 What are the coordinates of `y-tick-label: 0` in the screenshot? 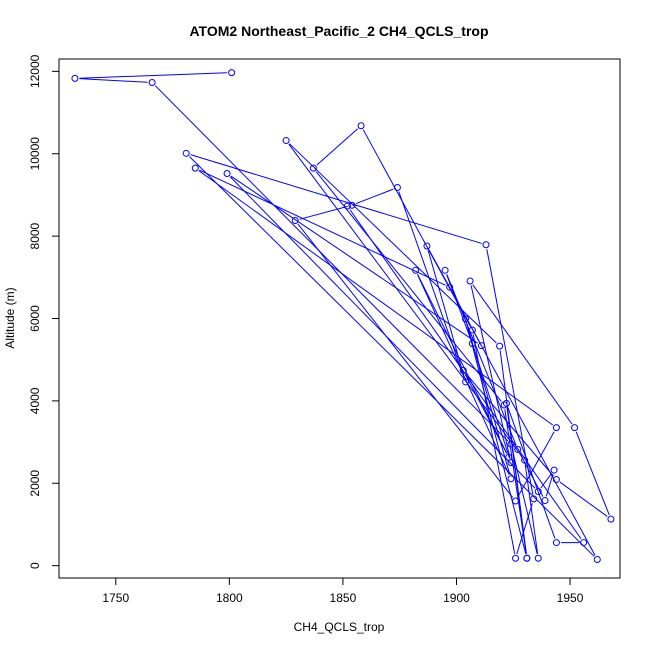 It's located at (35, 565).